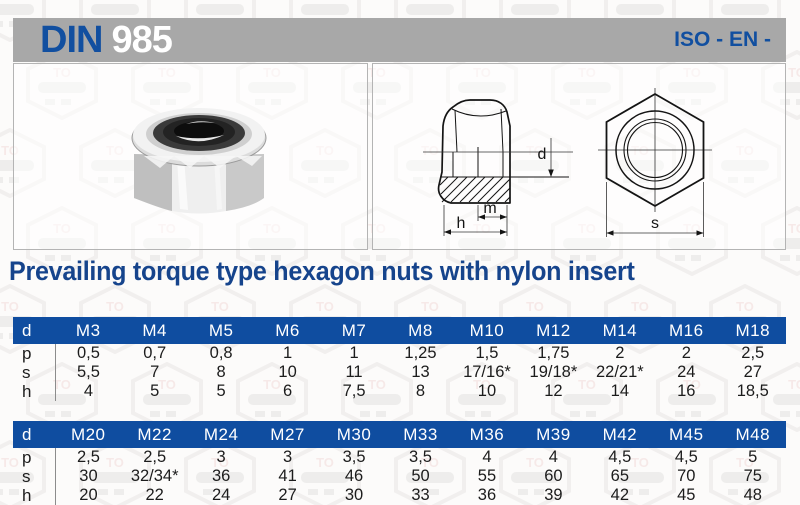  What do you see at coordinates (106, 40) in the screenshot?
I see `standard-number: DIN 985` at bounding box center [106, 40].